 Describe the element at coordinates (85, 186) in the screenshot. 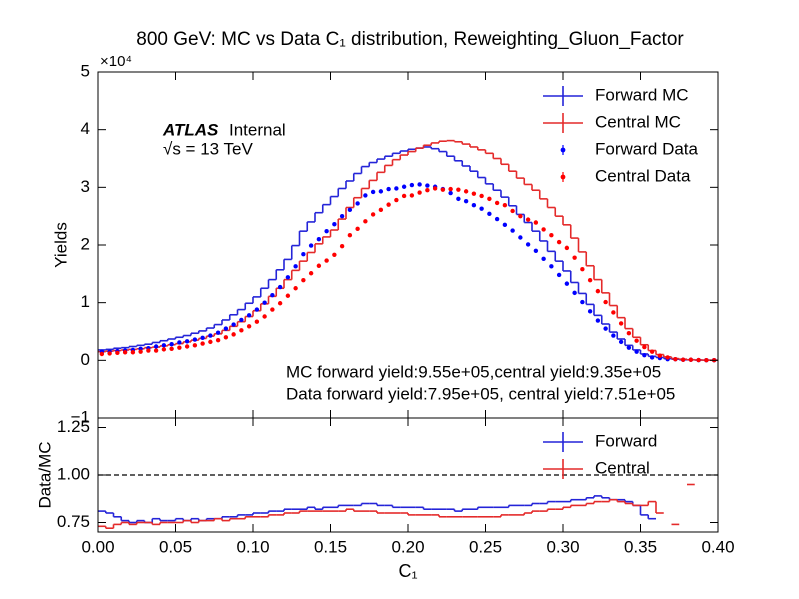

I see `y-tick-label: 3` at that location.